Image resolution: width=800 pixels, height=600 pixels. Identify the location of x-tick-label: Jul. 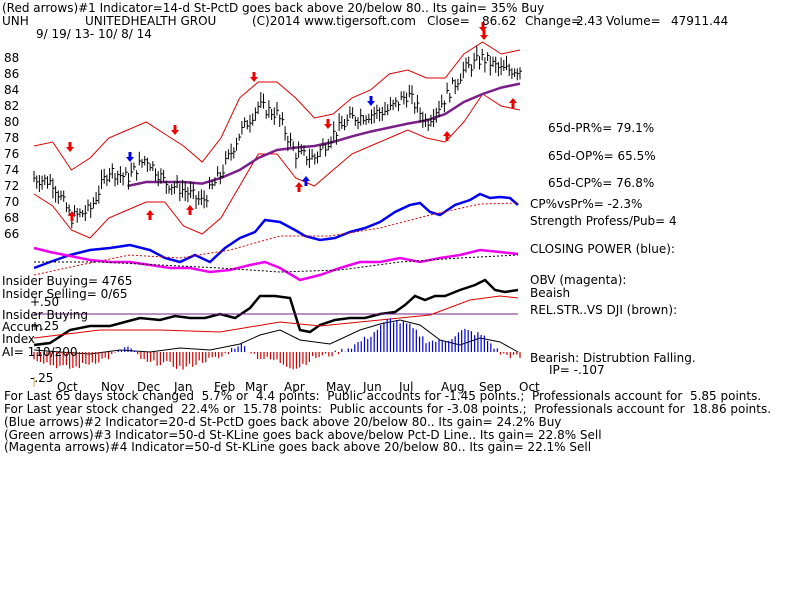
(405, 387).